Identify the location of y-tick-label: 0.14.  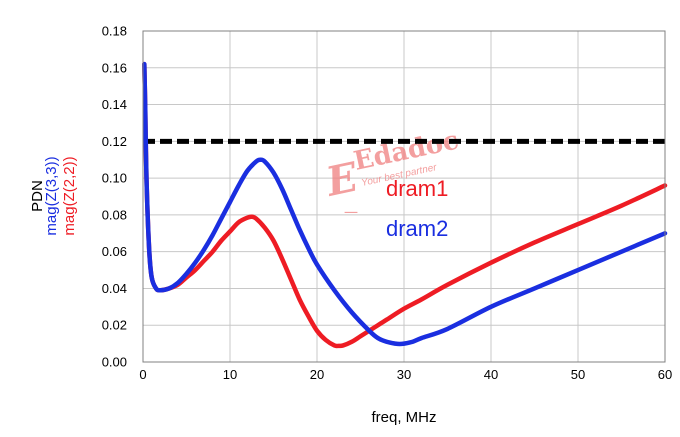
(114, 104).